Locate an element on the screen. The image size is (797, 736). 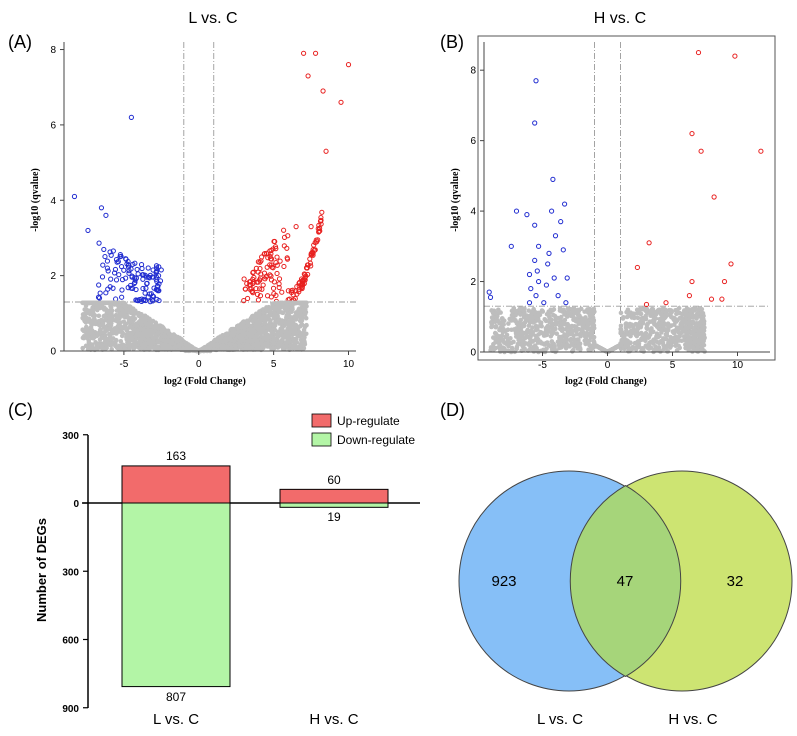
volcano-a-y-tick-label: 6 is located at coordinates (53, 125).